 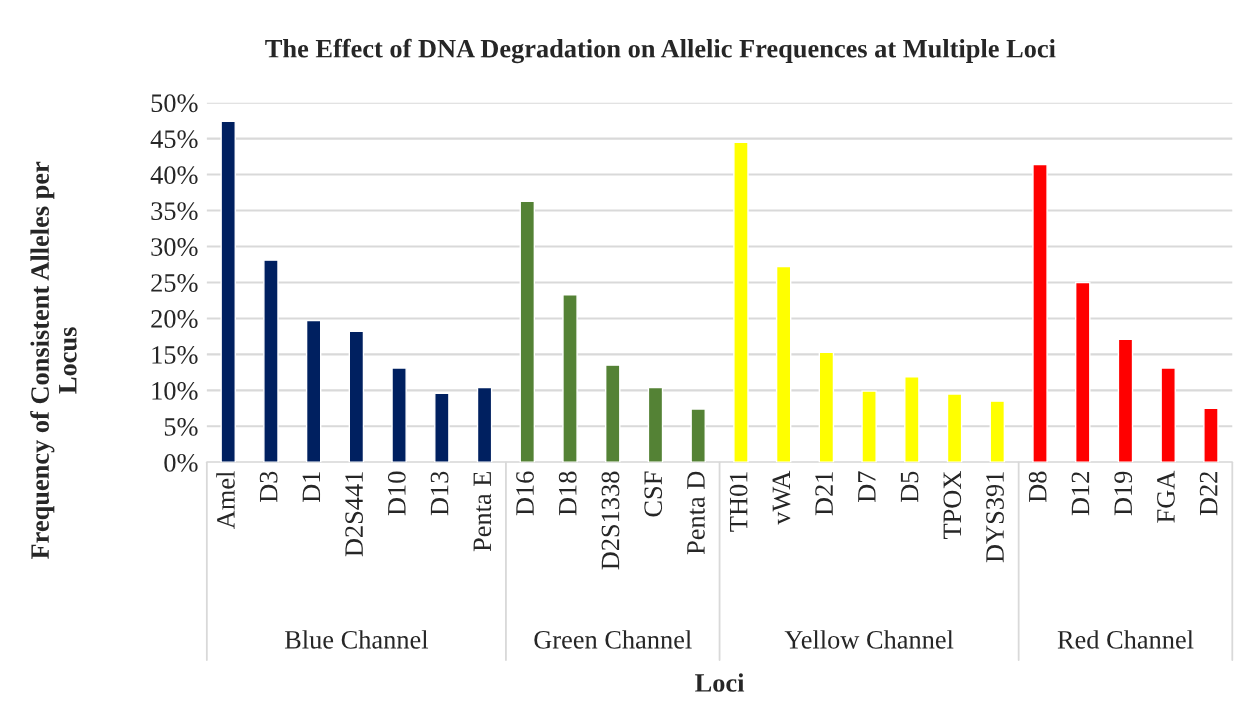 I want to click on y-tick-label: 15%, so click(x=175, y=355).